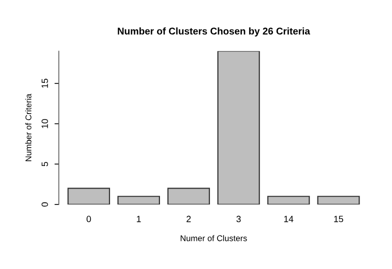 The width and height of the screenshot is (392, 269). What do you see at coordinates (138, 219) in the screenshot?
I see `x-tick-label: 1` at bounding box center [138, 219].